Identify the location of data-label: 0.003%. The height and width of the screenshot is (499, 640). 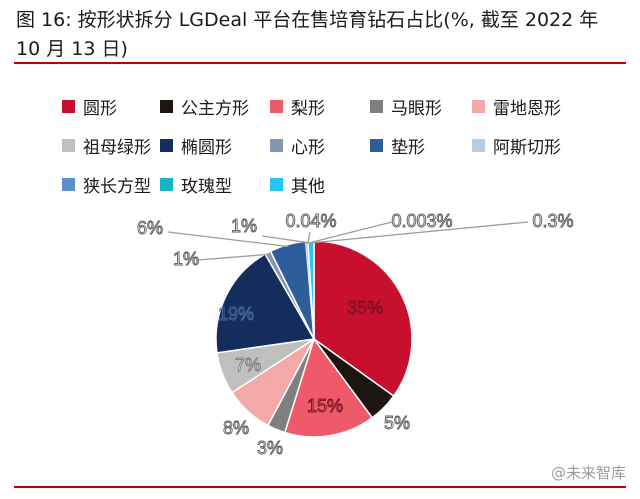
(421, 221).